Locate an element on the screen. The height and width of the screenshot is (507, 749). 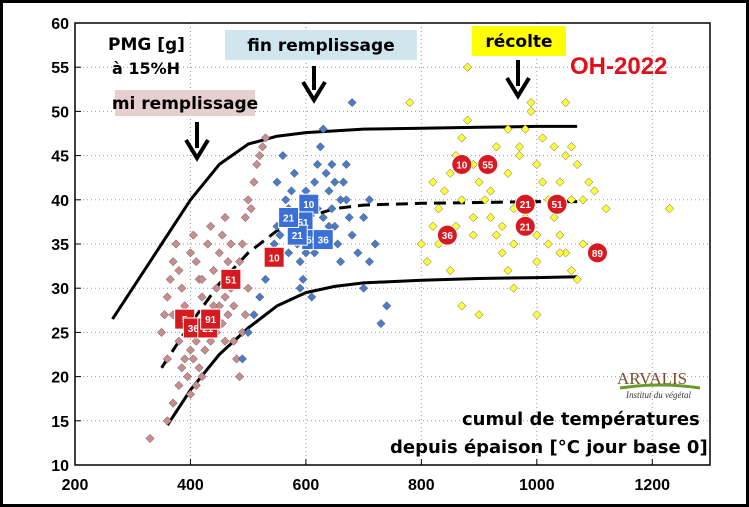
variety-marker: 36 is located at coordinates (323, 240).